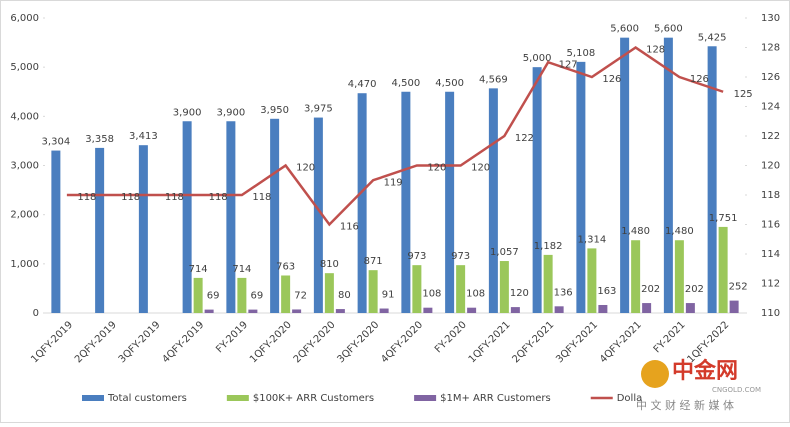 This screenshot has height=427, width=790. Describe the element at coordinates (349, 227) in the screenshot. I see `data-label: 116` at that location.